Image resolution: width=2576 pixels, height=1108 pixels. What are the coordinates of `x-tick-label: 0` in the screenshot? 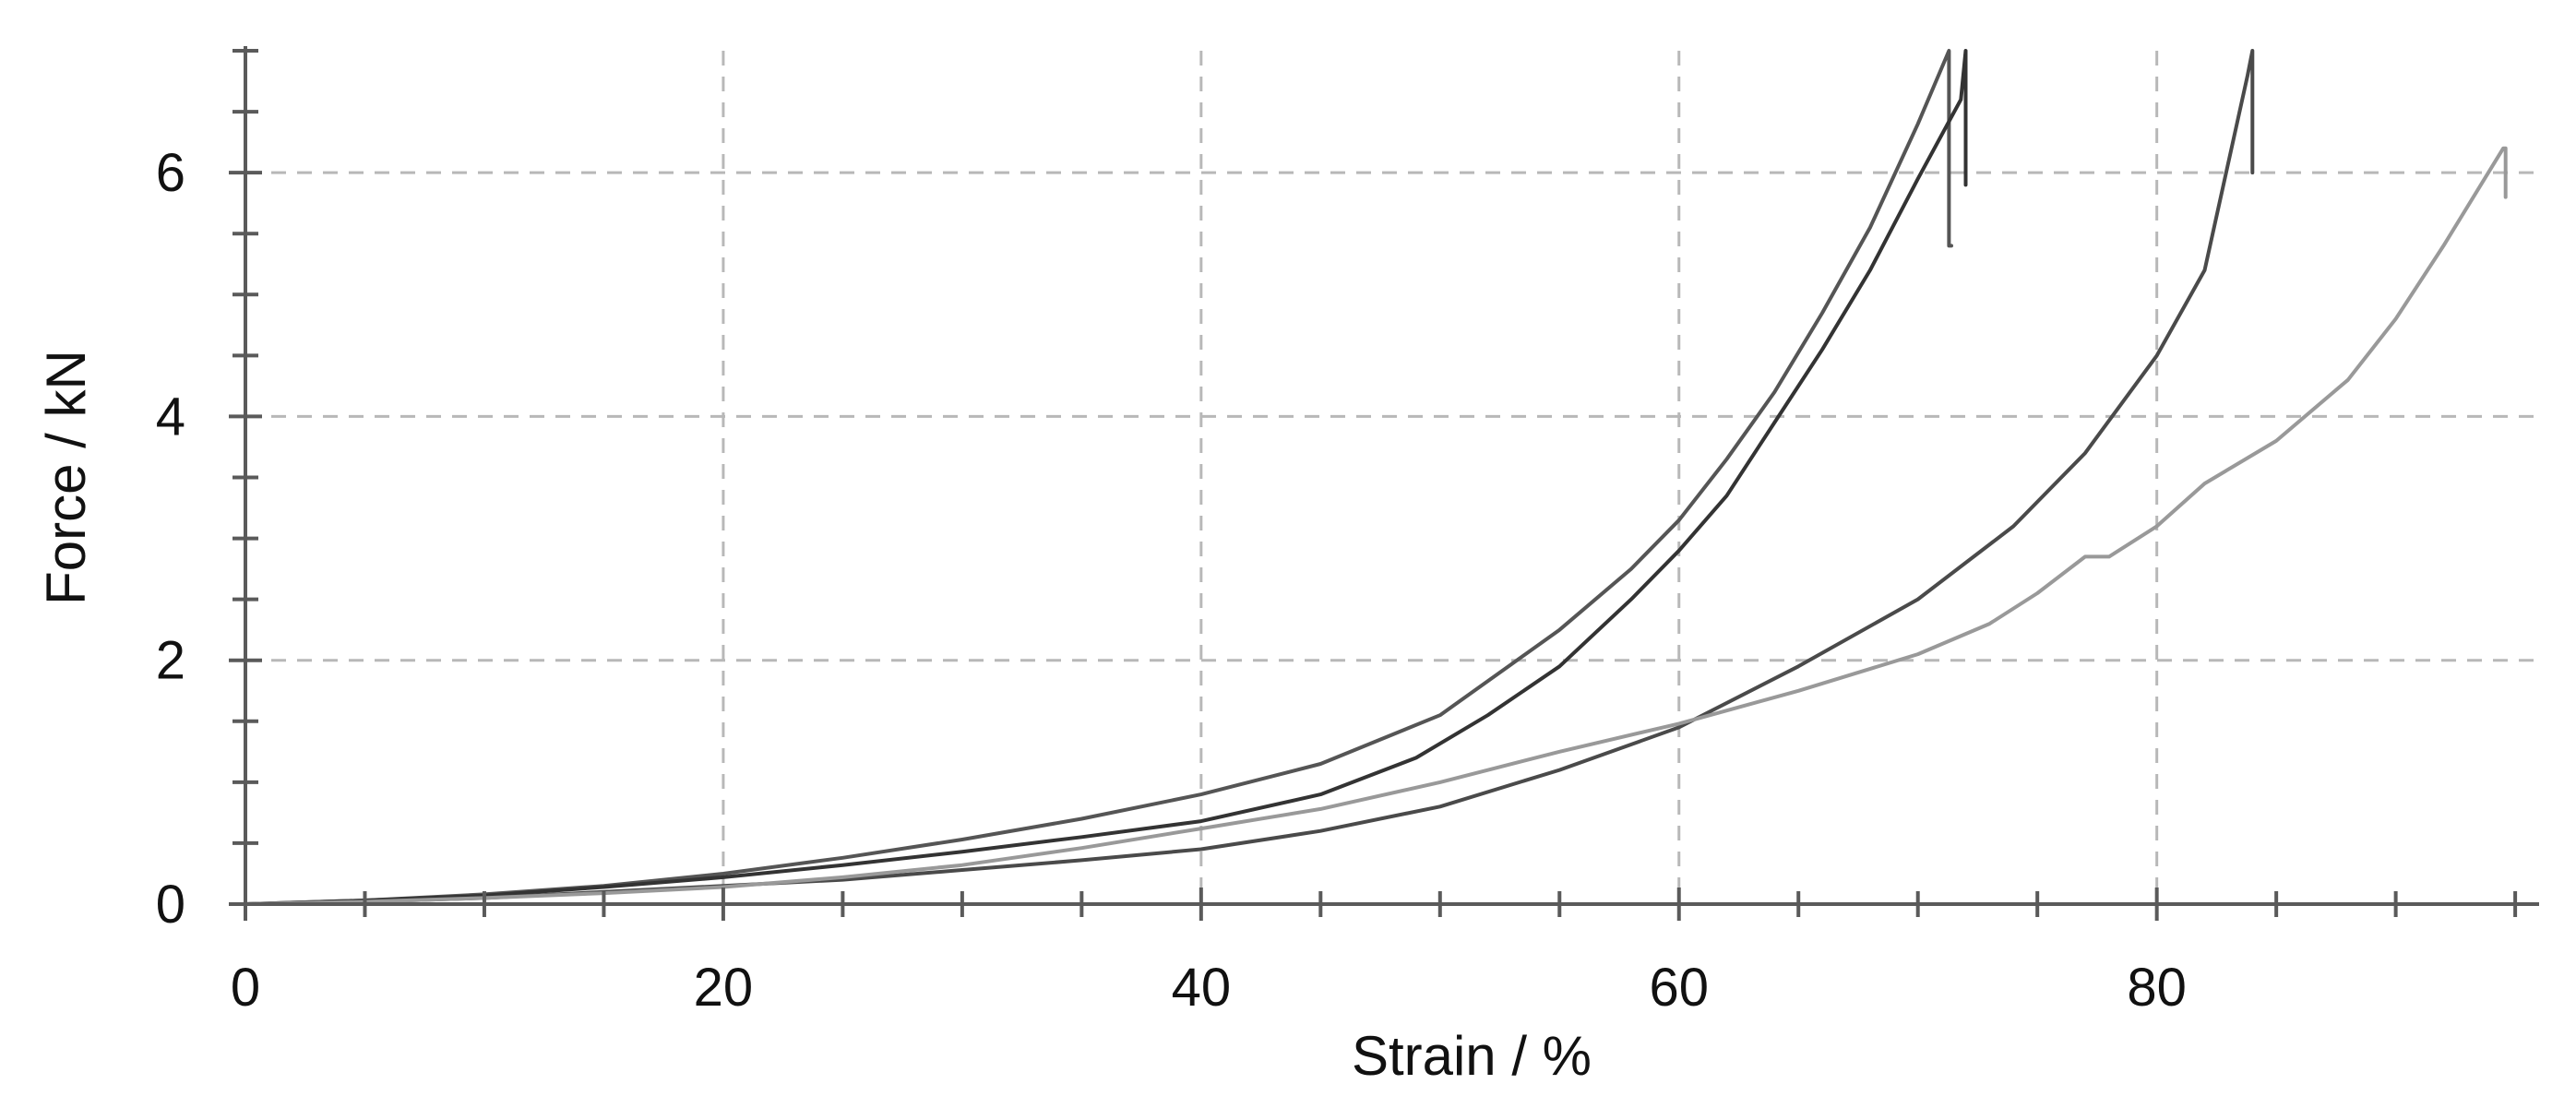 It's located at (246, 988).